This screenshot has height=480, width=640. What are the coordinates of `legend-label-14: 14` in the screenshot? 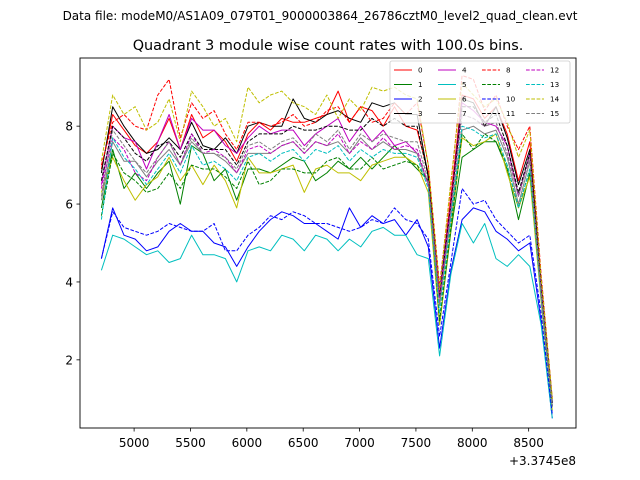 It's located at (555, 99).